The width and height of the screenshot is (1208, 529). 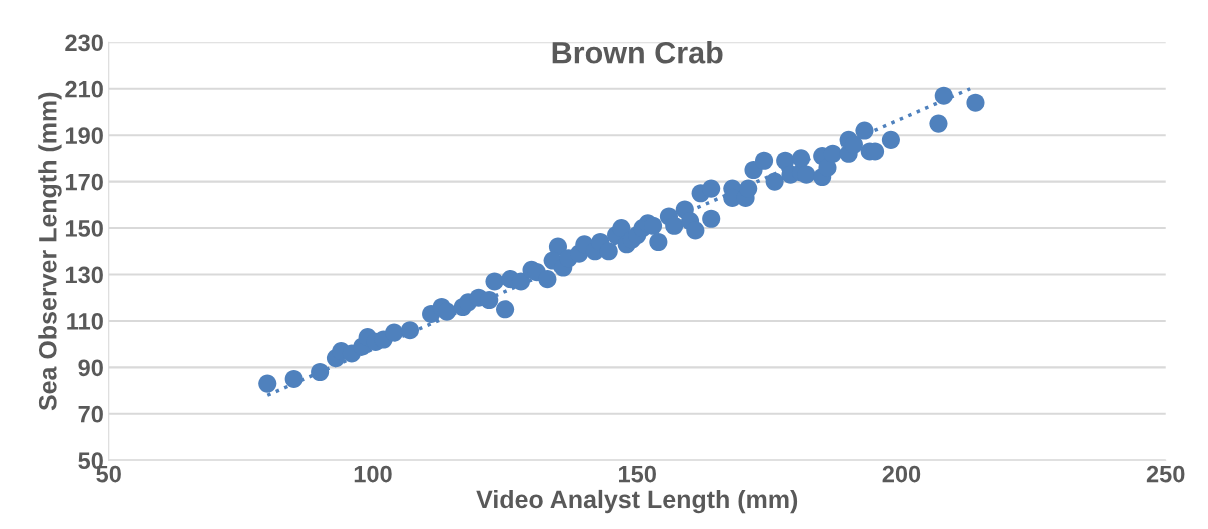 I want to click on chart-title: Brown Crab, so click(x=637, y=52).